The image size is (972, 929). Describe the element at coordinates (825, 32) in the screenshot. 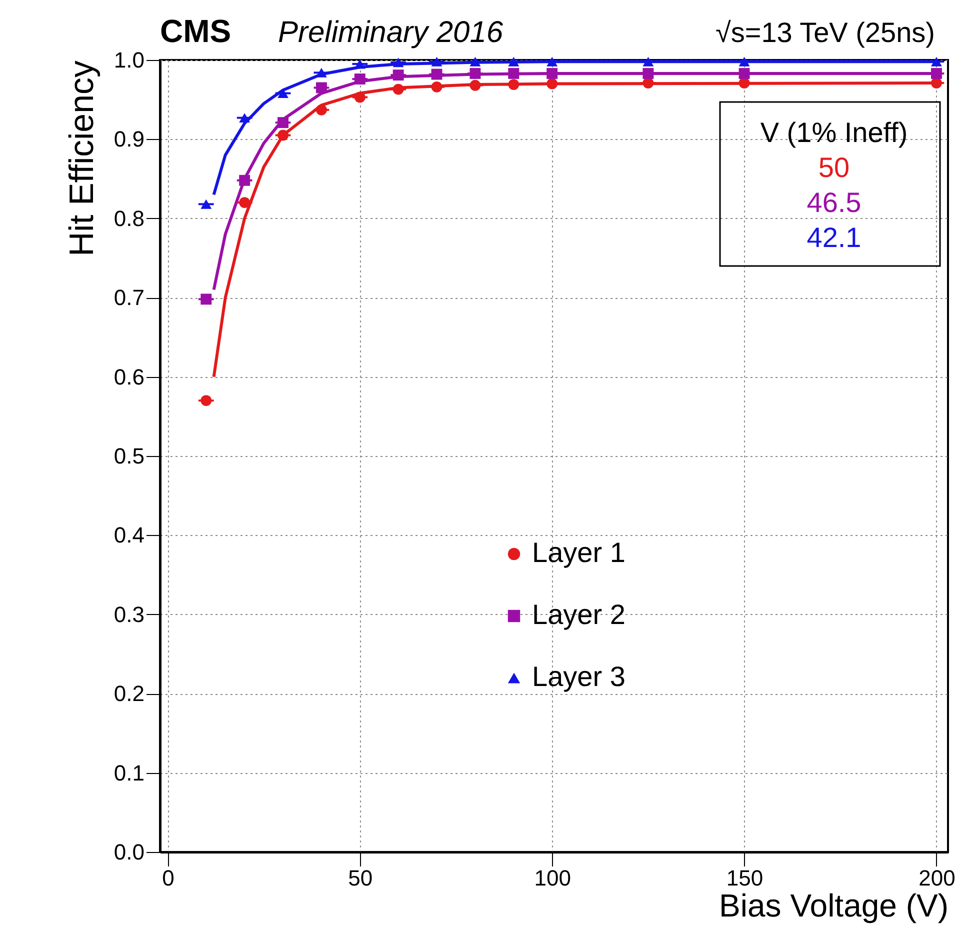

I see `text: √s=13 TeV (25ns)` at that location.